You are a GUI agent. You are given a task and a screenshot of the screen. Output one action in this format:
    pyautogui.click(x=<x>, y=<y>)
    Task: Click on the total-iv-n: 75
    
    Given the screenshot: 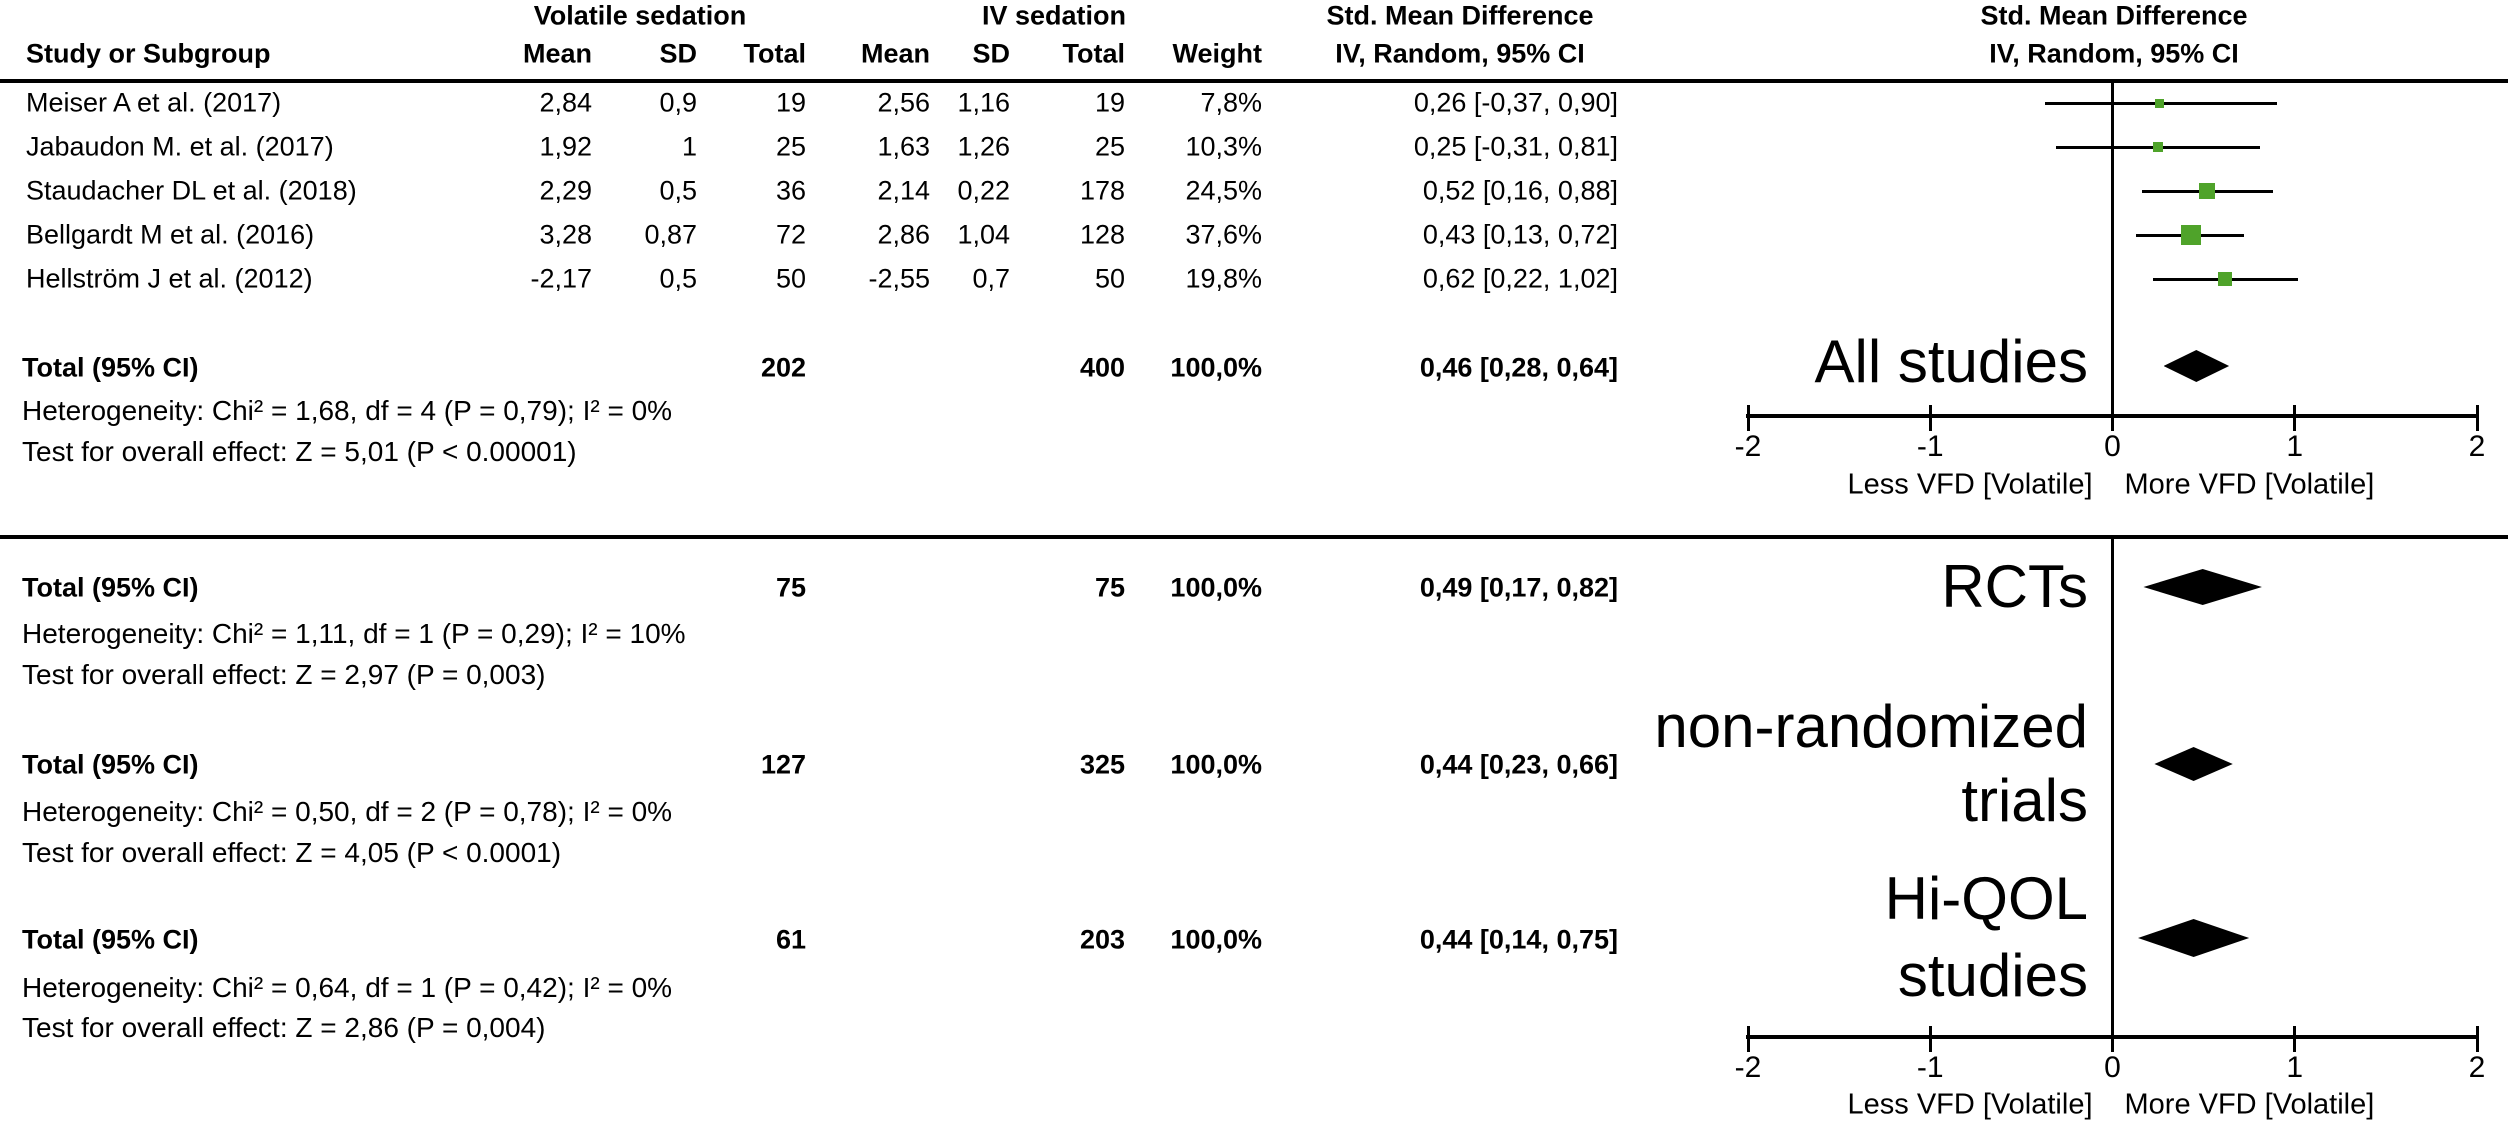 What is the action you would take?
    pyautogui.click(x=1109, y=587)
    